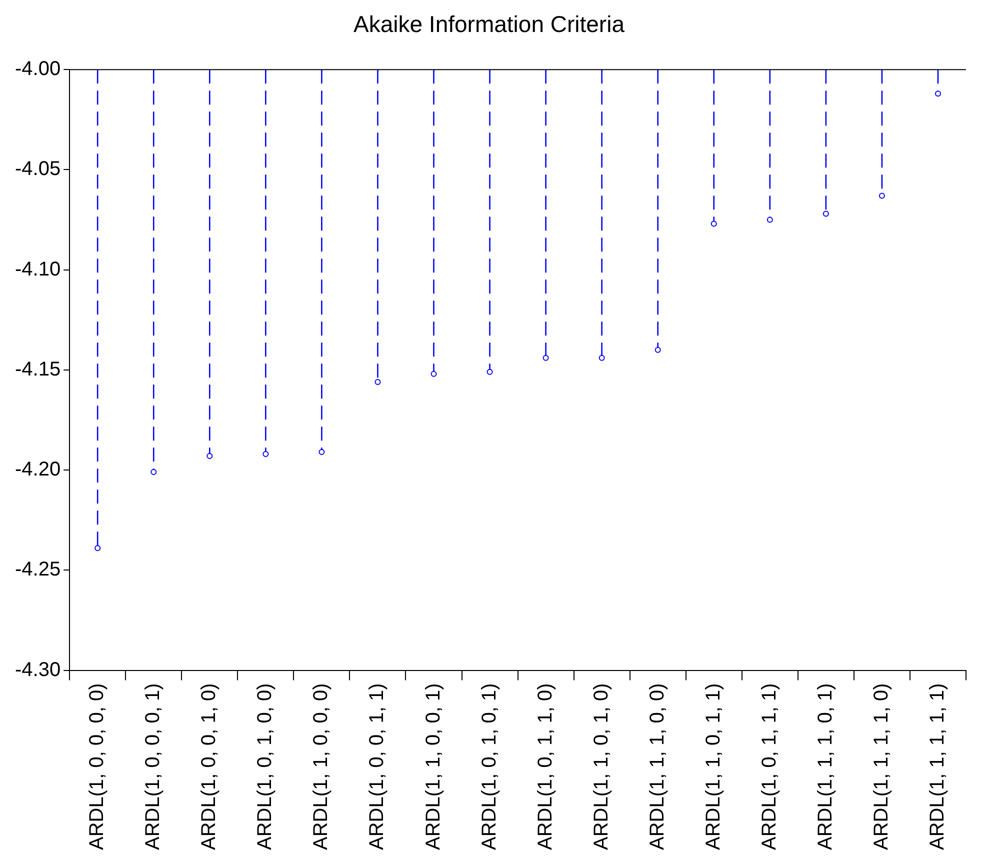 Image resolution: width=986 pixels, height=861 pixels. What do you see at coordinates (489, 766) in the screenshot?
I see `x-tick-label: ARDL(1, 0, 1, 0, 1)` at bounding box center [489, 766].